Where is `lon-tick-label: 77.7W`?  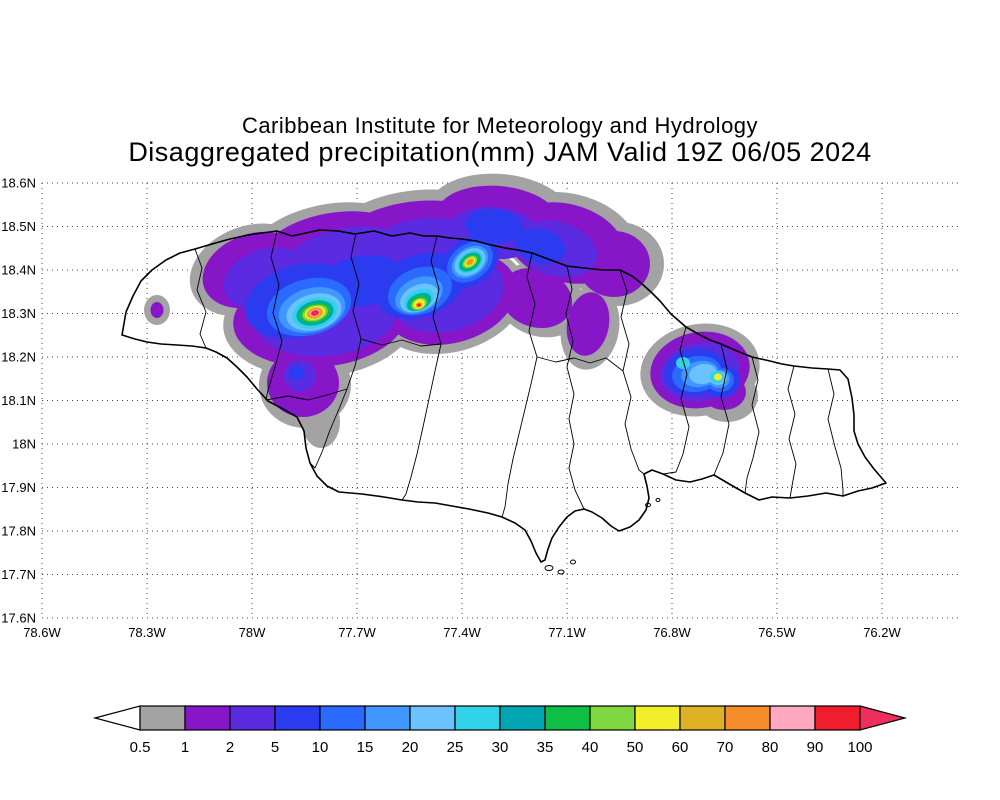
lon-tick-label: 77.7W is located at coordinates (357, 632).